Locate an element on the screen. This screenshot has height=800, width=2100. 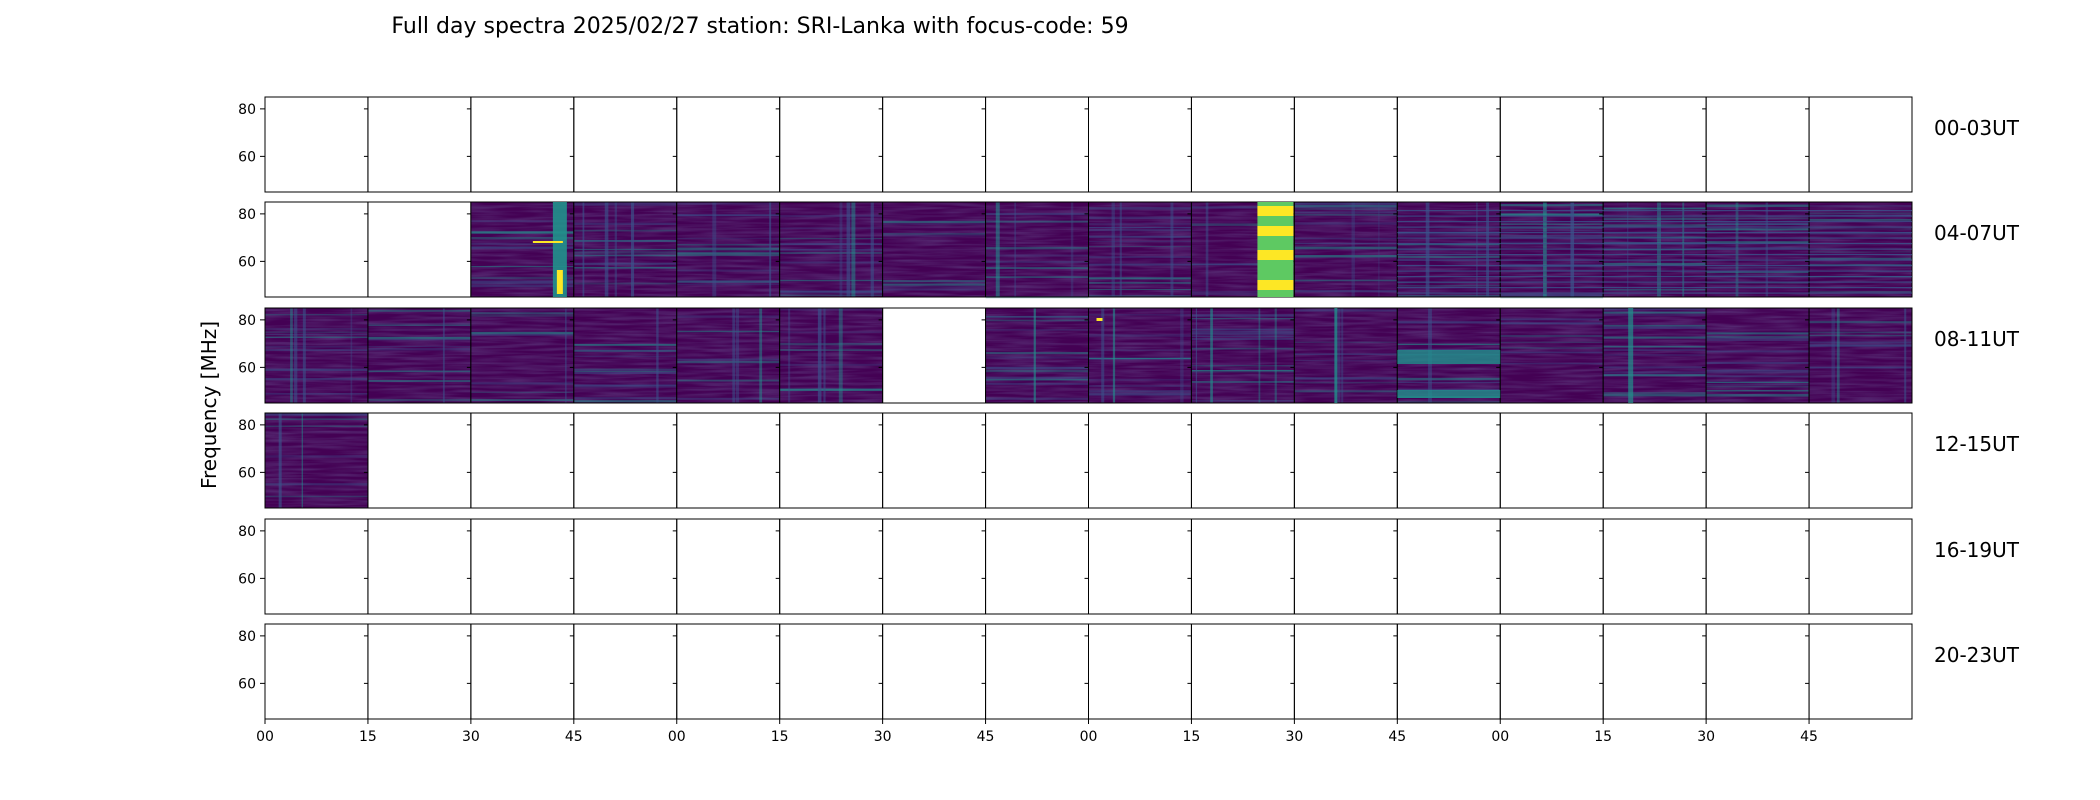
y-tick-label: 80 is located at coordinates (247, 426).